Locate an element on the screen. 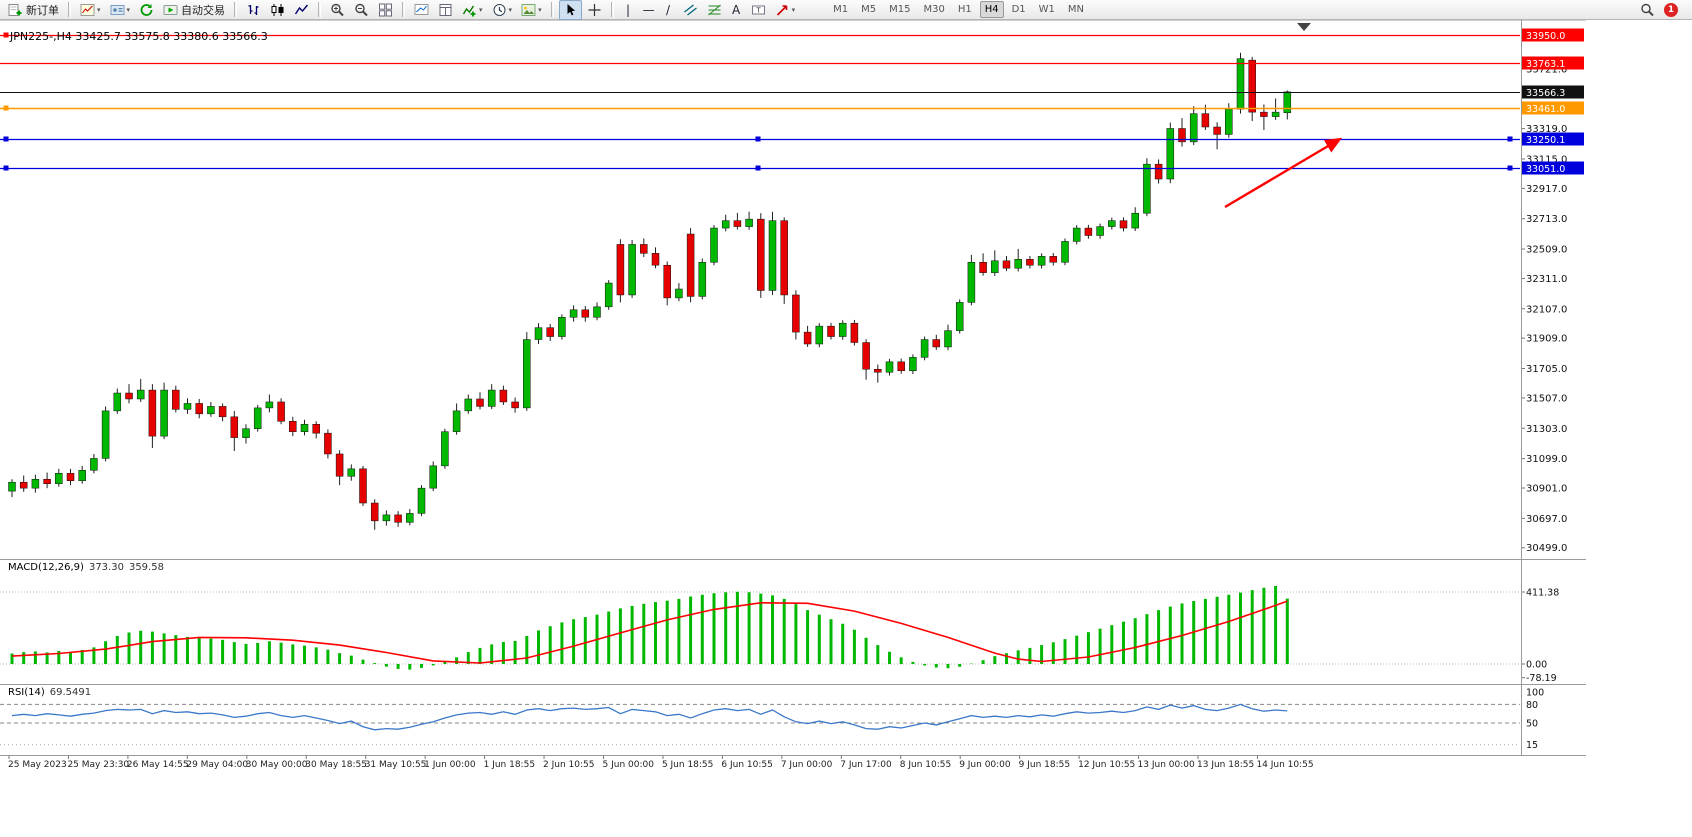  horizontal-line-button: — is located at coordinates (648, 10).